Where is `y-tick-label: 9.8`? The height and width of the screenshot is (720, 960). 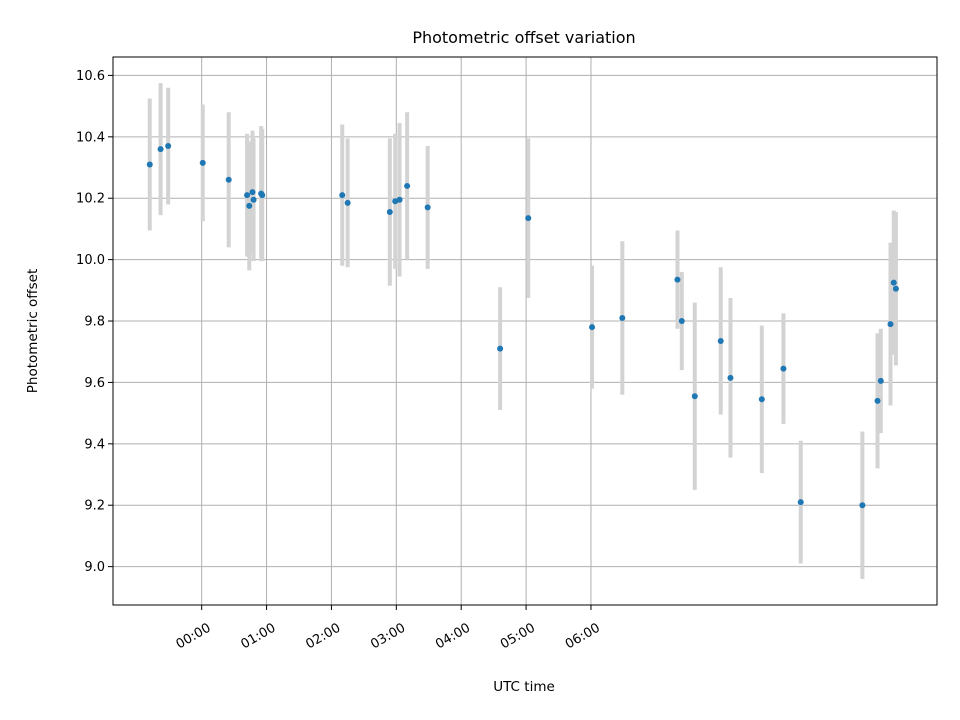
y-tick-label: 9.8 is located at coordinates (94, 322).